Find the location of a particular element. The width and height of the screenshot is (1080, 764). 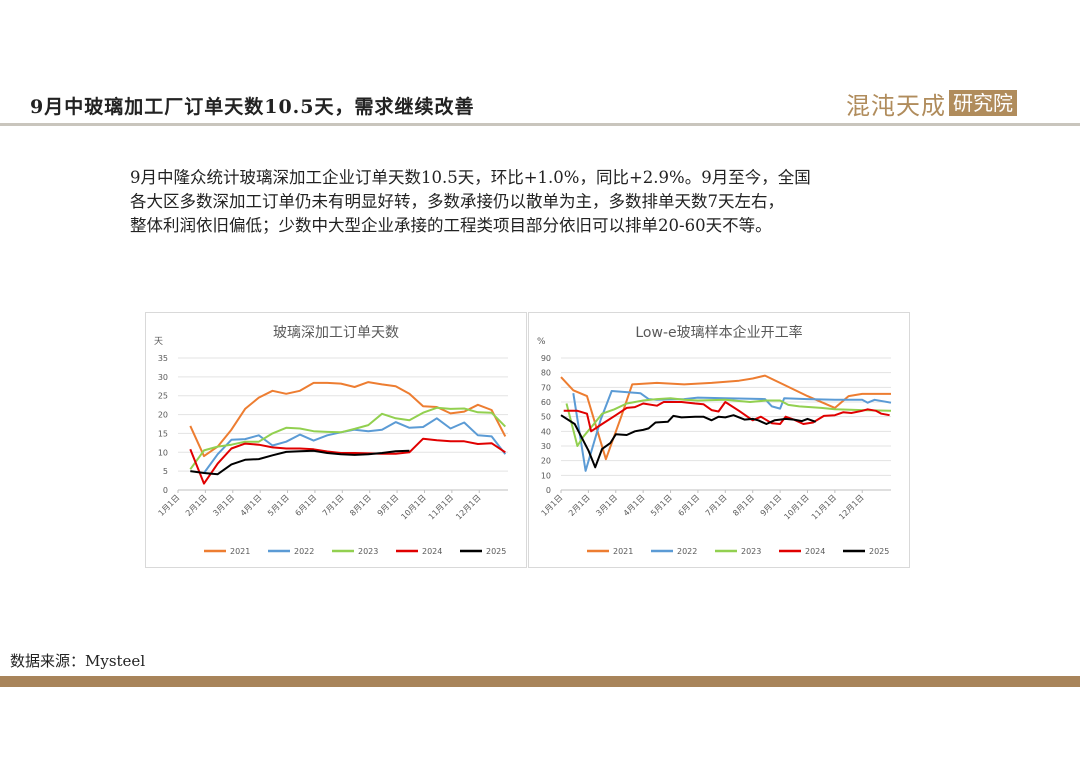

y-axis-unit: % is located at coordinates (541, 342).